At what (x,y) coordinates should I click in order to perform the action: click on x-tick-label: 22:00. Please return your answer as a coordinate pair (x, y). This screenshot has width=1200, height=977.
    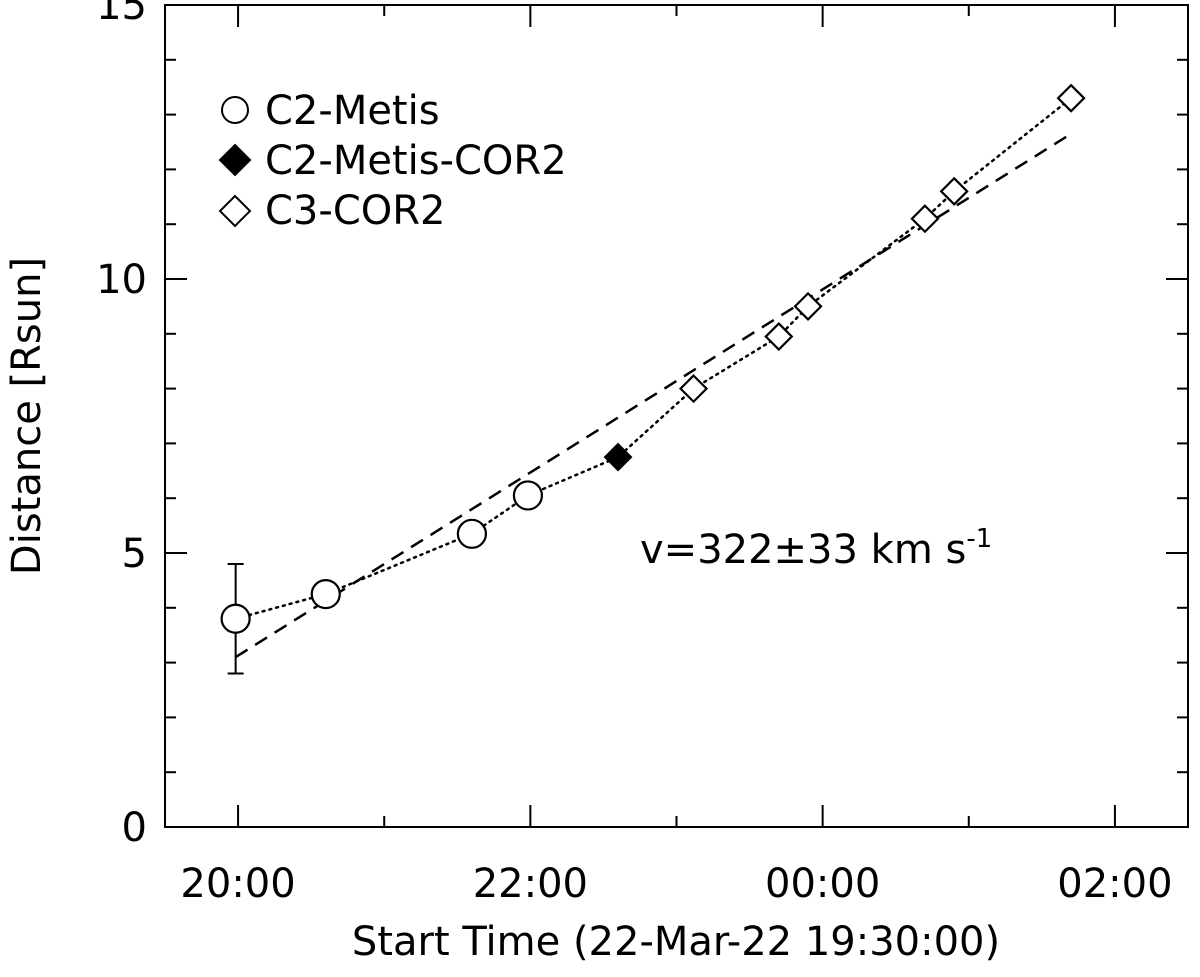
    Looking at the image, I should click on (530, 884).